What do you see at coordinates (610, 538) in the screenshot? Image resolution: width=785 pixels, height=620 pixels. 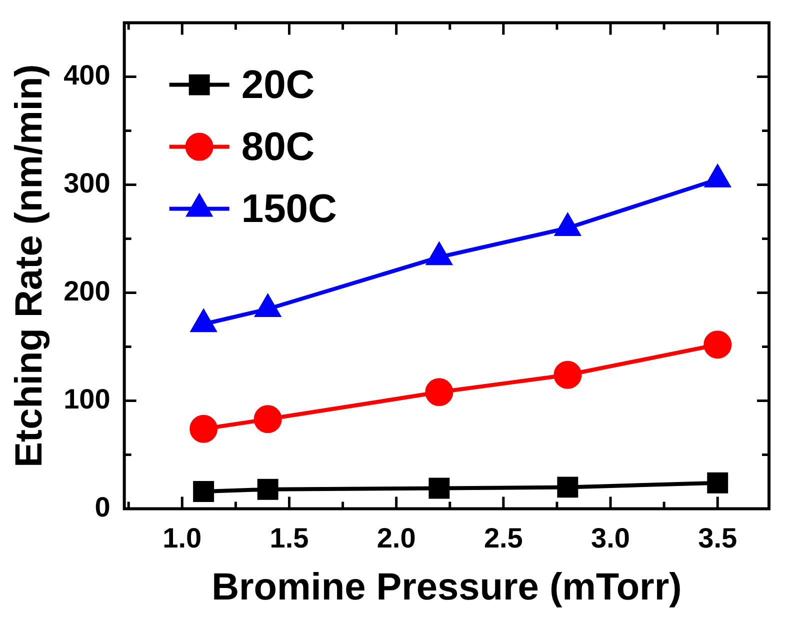 I see `x-tick-label: 3.0` at bounding box center [610, 538].